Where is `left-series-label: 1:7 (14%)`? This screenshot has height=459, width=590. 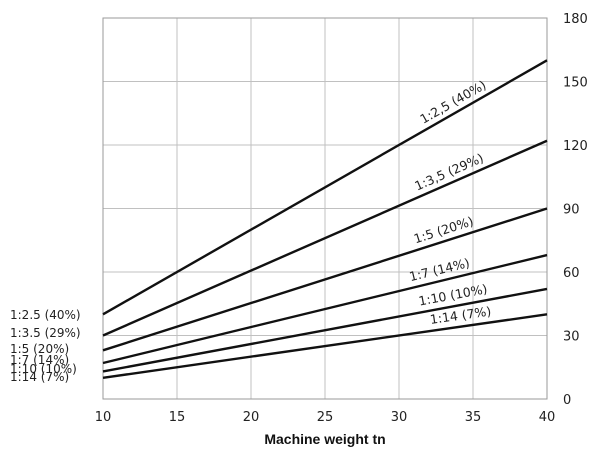
left-series-label: 1:7 (14%) is located at coordinates (39, 360).